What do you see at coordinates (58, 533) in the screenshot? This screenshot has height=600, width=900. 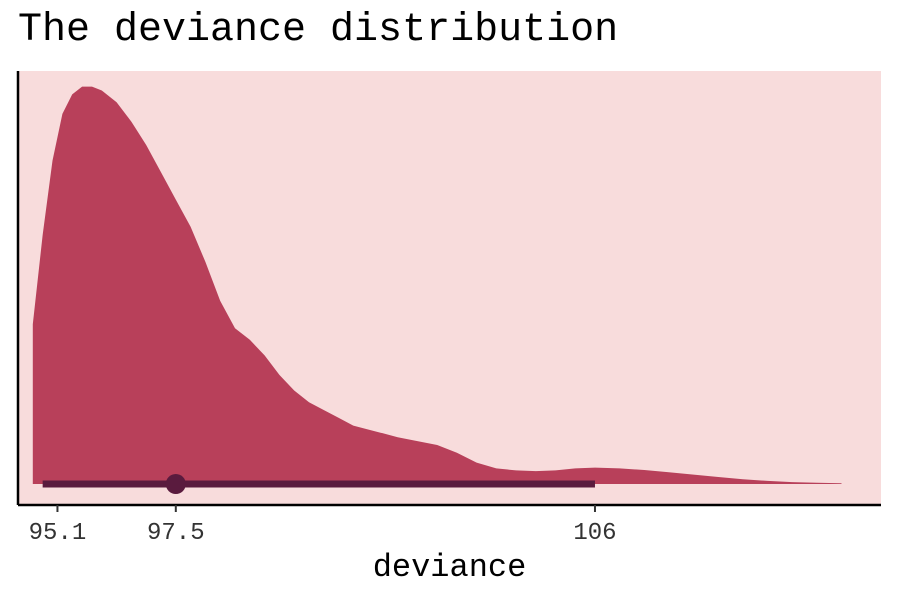 I see `x-tick-label: 95.1` at bounding box center [58, 533].